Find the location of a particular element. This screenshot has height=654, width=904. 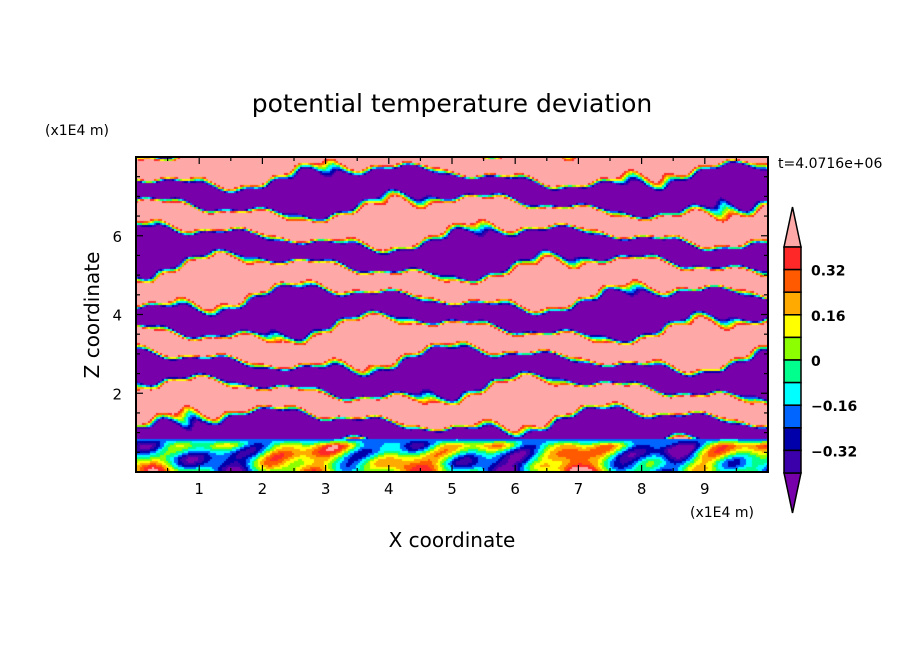

colorbar-label: 0.32 is located at coordinates (828, 272).